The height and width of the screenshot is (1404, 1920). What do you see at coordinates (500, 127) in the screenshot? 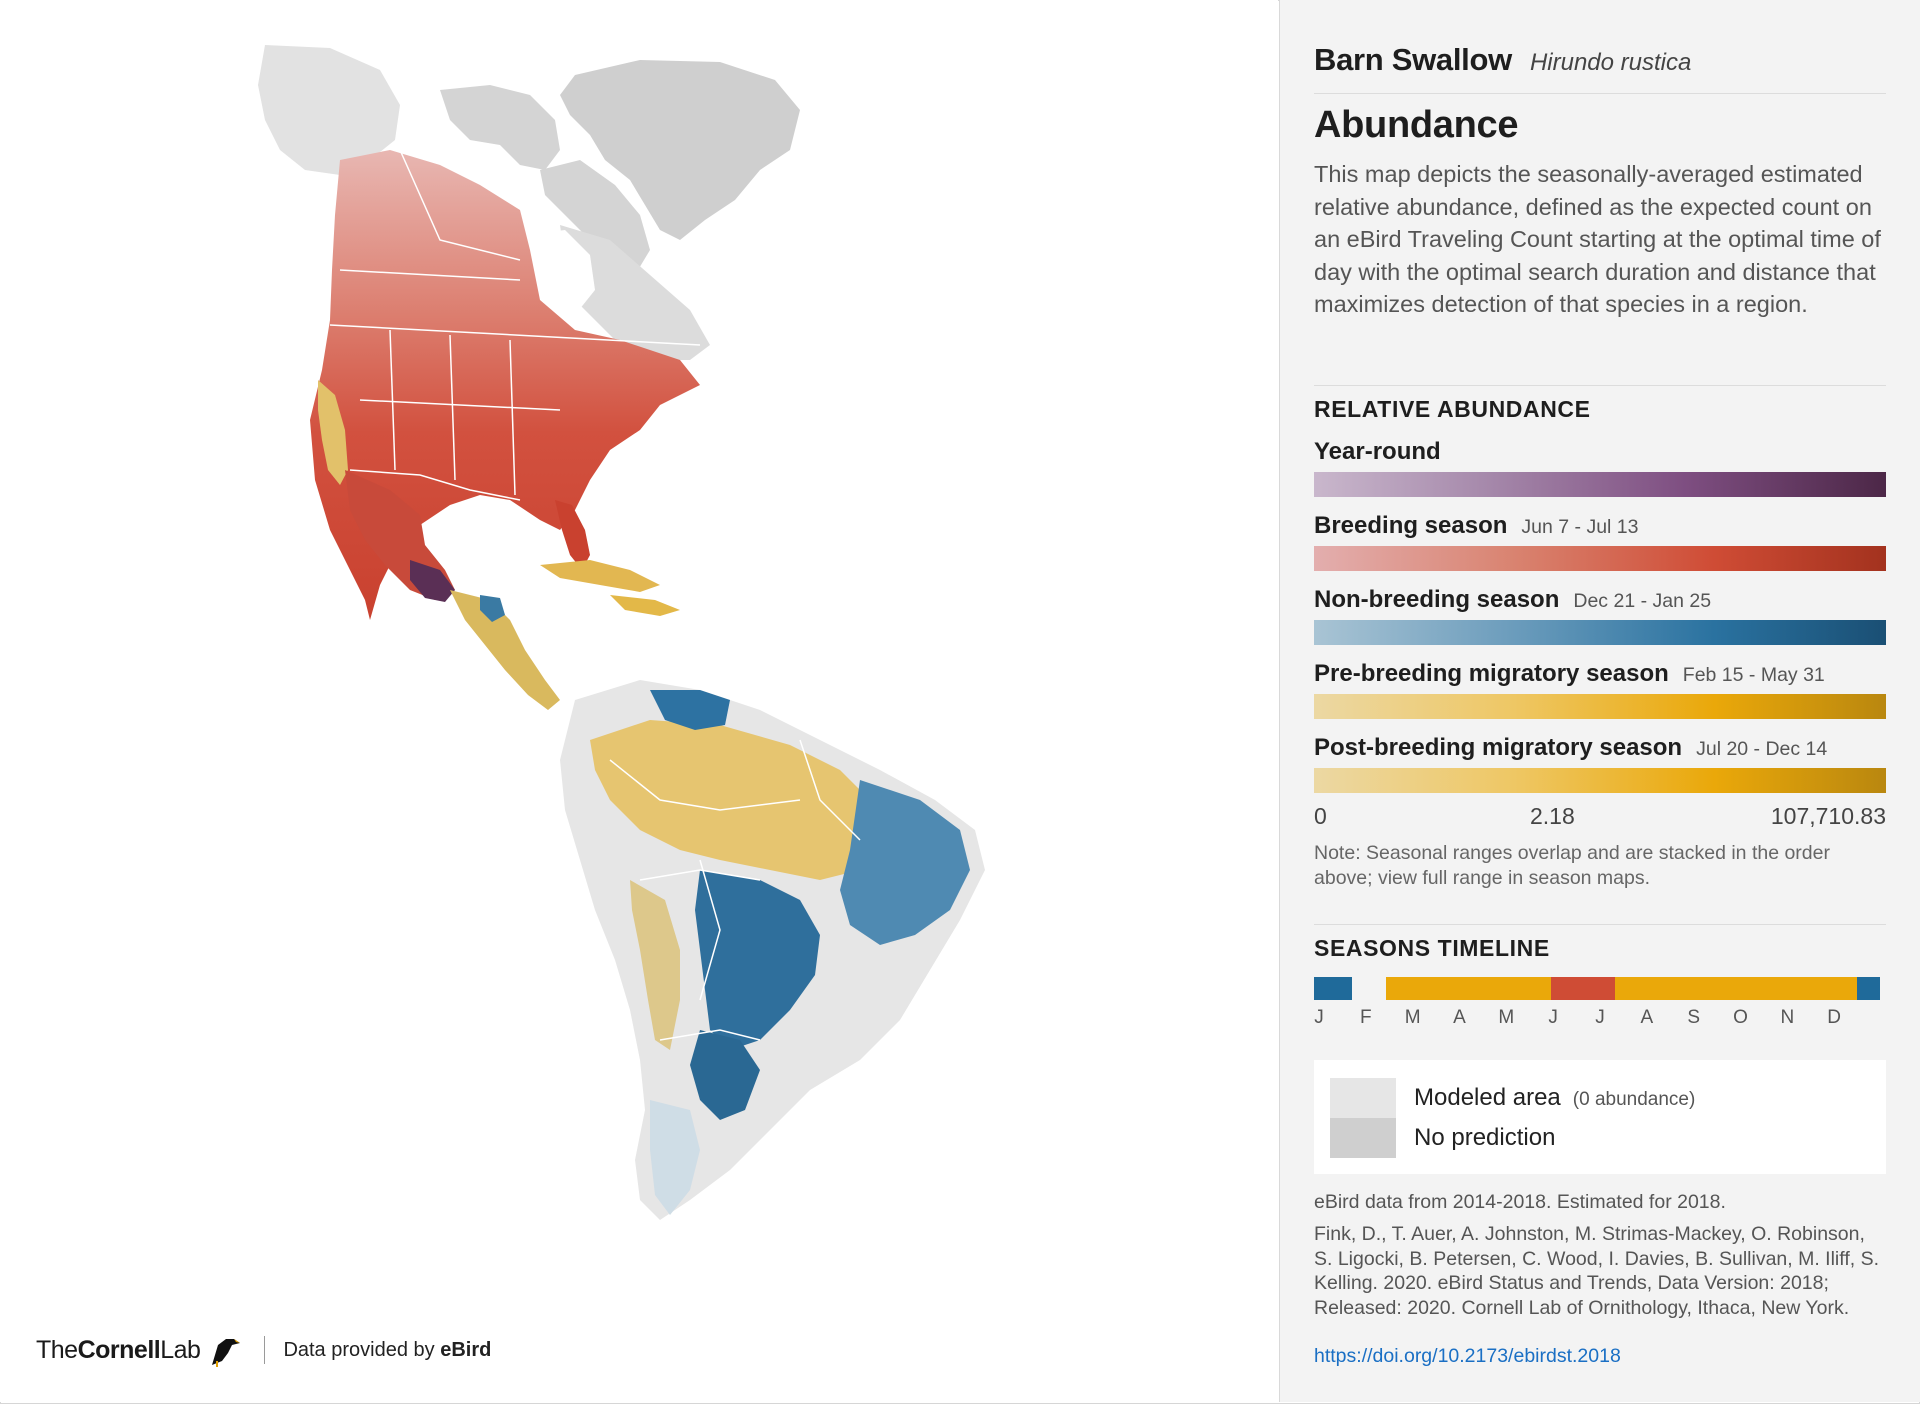
I see `arctic-islands-shape` at bounding box center [500, 127].